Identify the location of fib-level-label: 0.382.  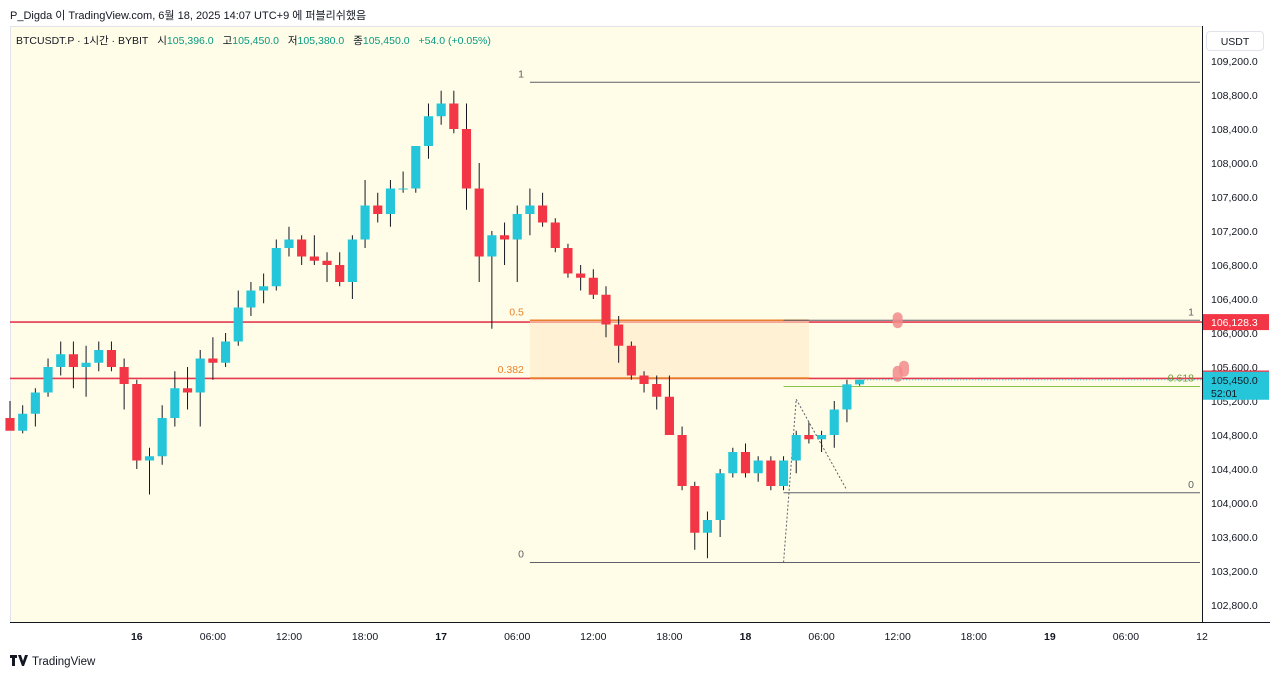
(511, 370).